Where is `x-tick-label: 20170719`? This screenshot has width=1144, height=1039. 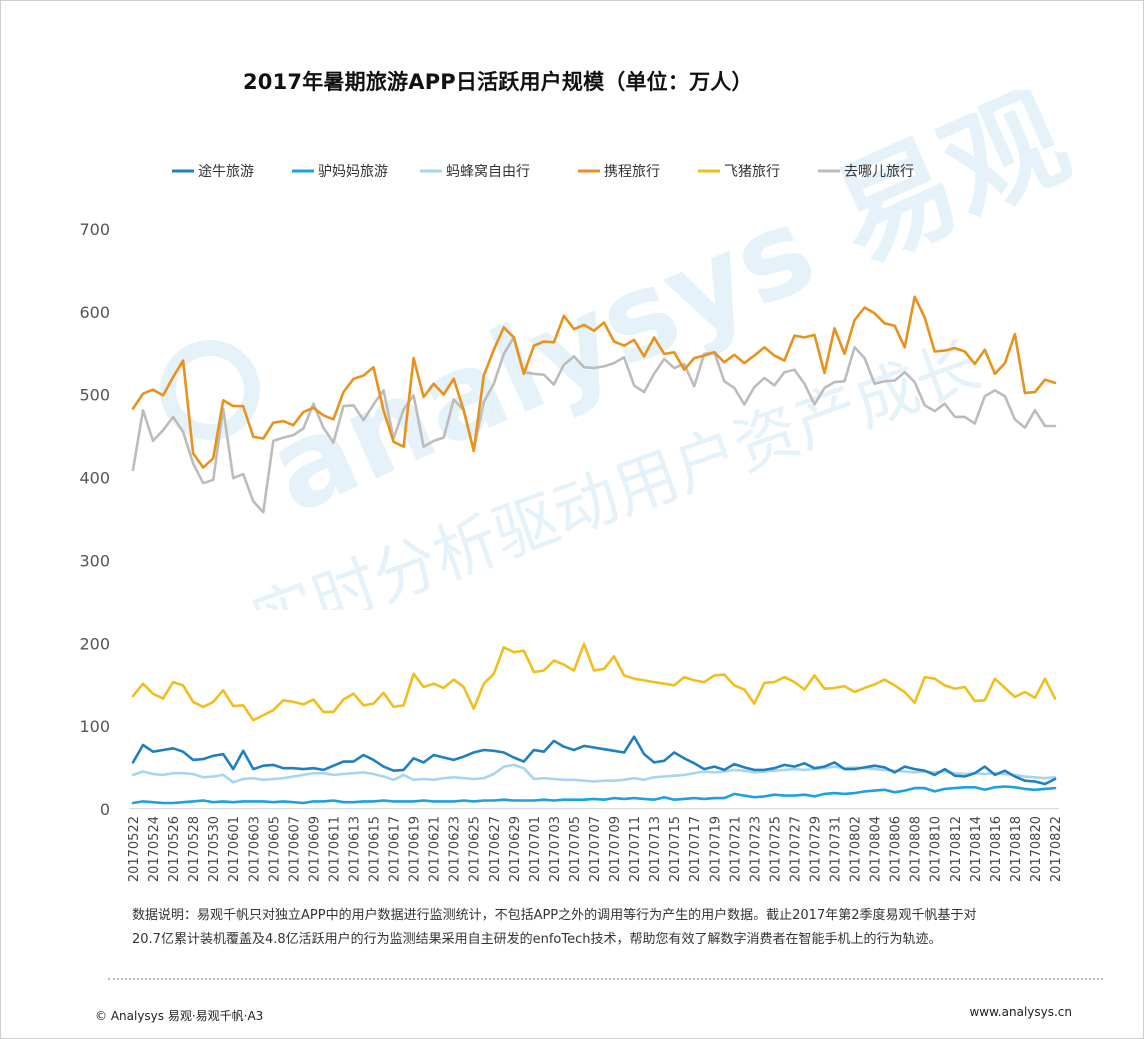
x-tick-label: 20170719 is located at coordinates (715, 849).